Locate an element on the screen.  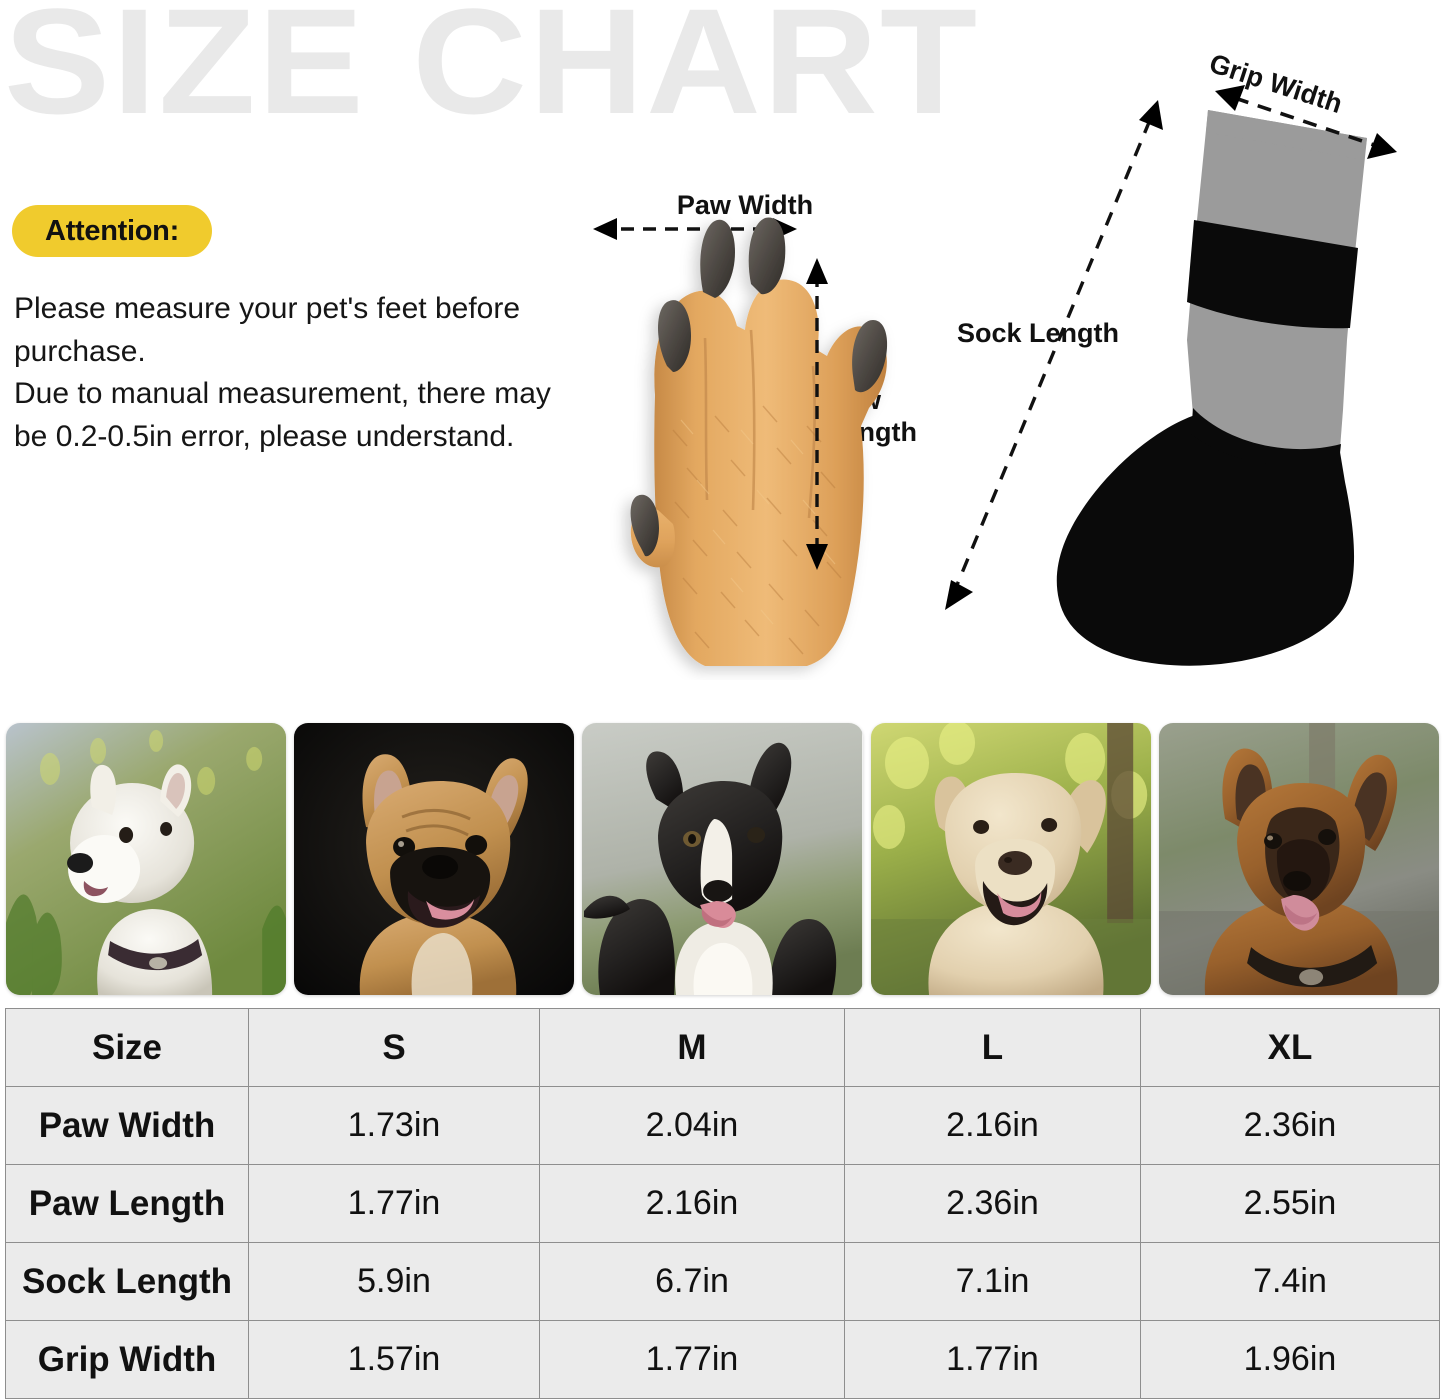
cell-paw-length-s: 1.77in is located at coordinates (394, 1203).